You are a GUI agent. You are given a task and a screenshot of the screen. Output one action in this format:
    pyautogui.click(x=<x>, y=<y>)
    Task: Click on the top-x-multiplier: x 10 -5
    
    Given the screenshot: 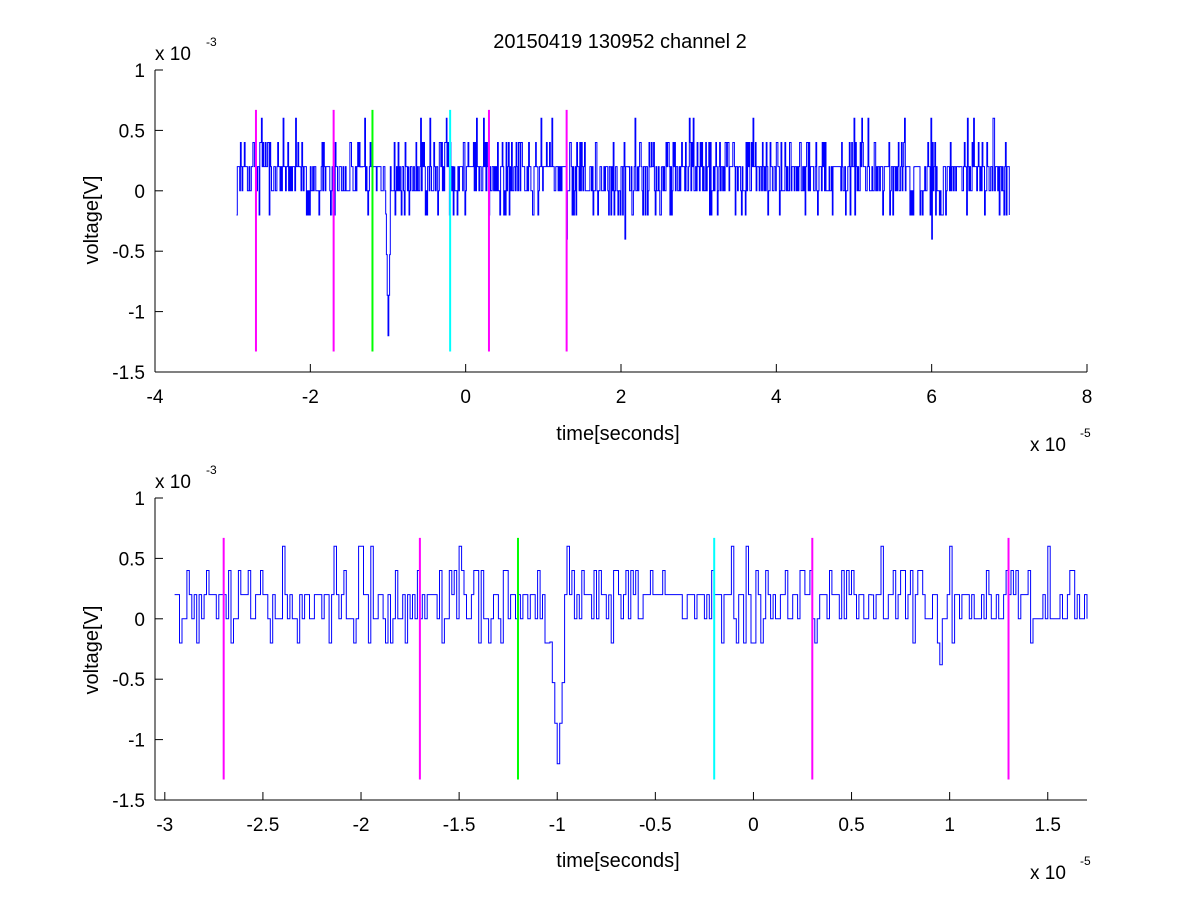 What is the action you would take?
    pyautogui.click(x=1060, y=441)
    